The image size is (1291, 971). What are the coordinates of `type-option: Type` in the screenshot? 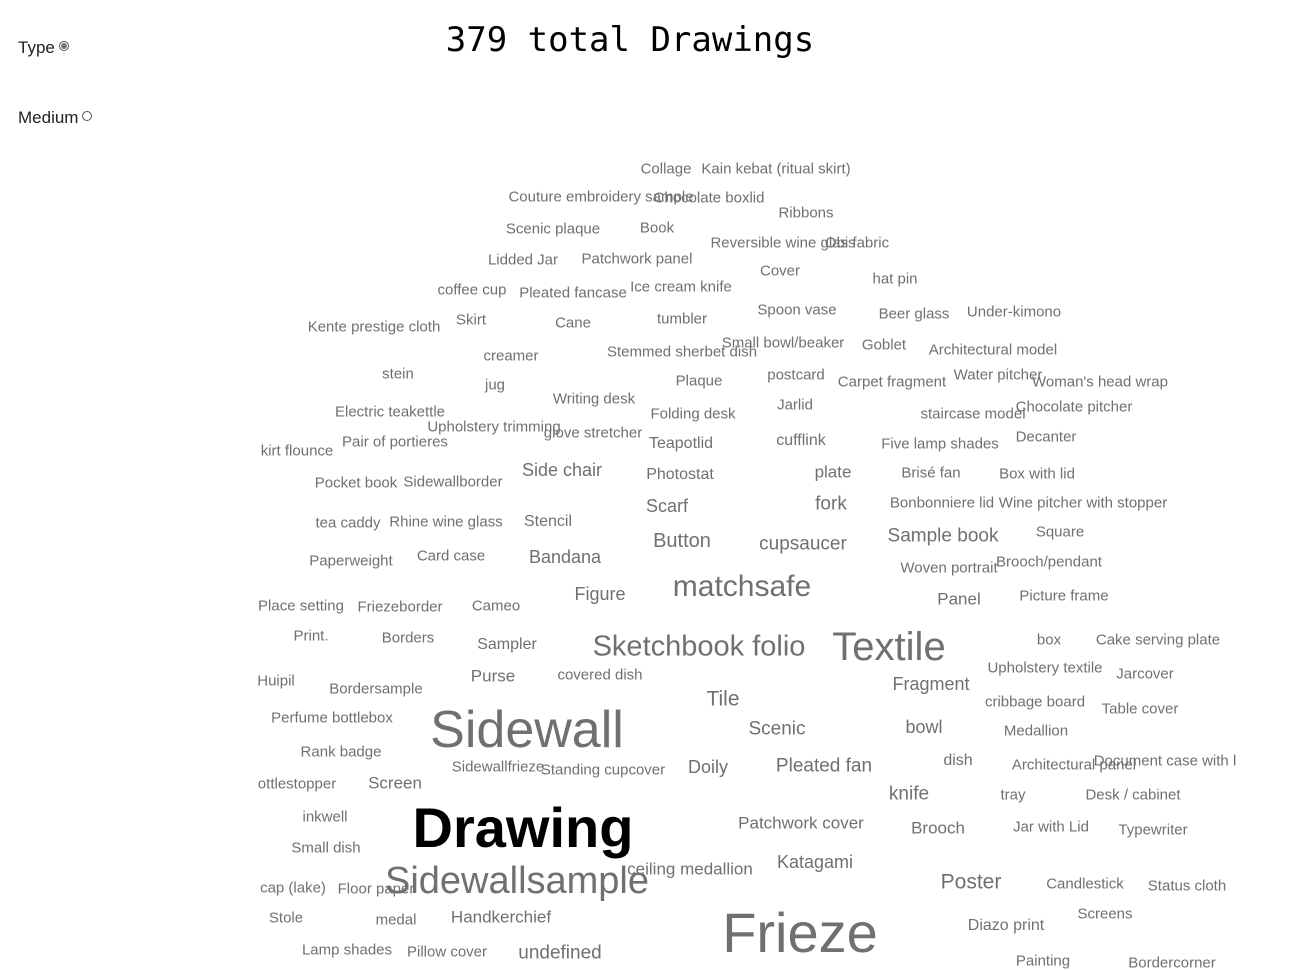 It's located at (43, 48).